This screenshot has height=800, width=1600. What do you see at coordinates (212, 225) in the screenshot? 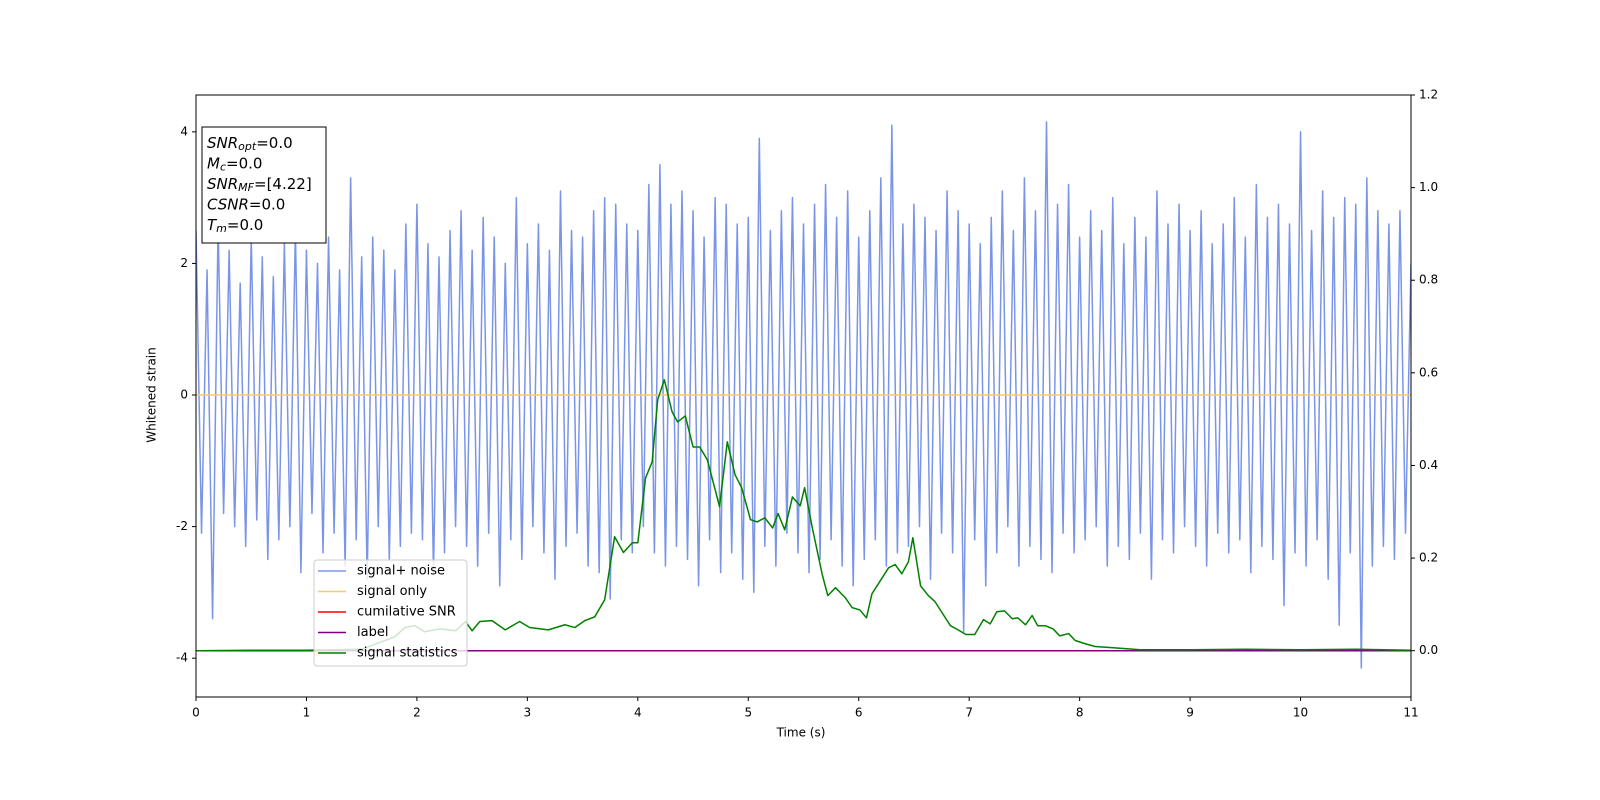
I see `annotation-symbol: T` at bounding box center [212, 225].